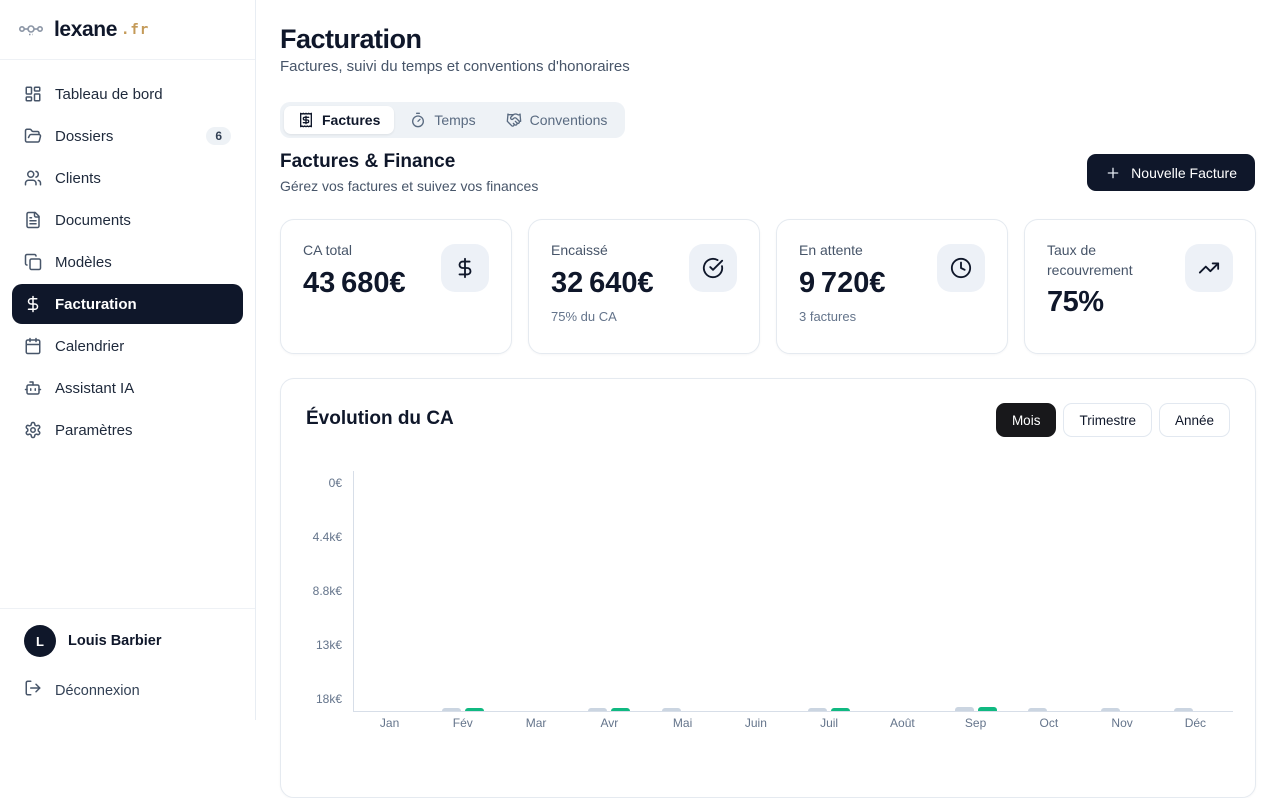 This screenshot has width=1280, height=798. I want to click on stat-card-en-attente: En attente 9 720€ 3 factures, so click(892, 286).